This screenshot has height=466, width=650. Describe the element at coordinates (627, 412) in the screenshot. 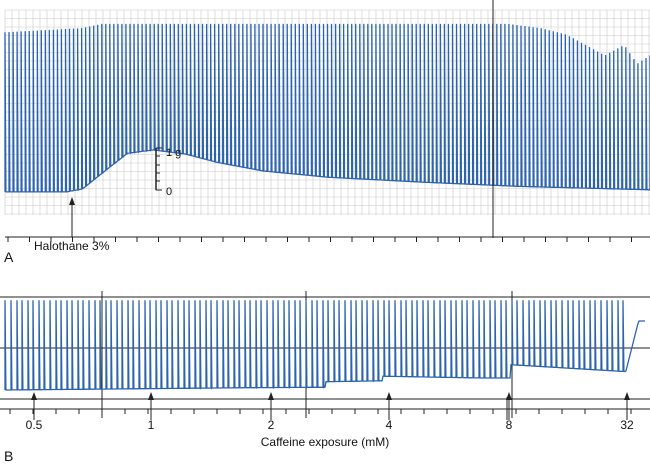

I see `caffeine-marker: 32` at that location.